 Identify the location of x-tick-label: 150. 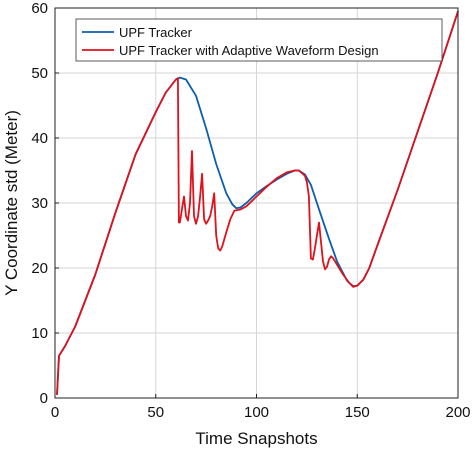
(357, 412).